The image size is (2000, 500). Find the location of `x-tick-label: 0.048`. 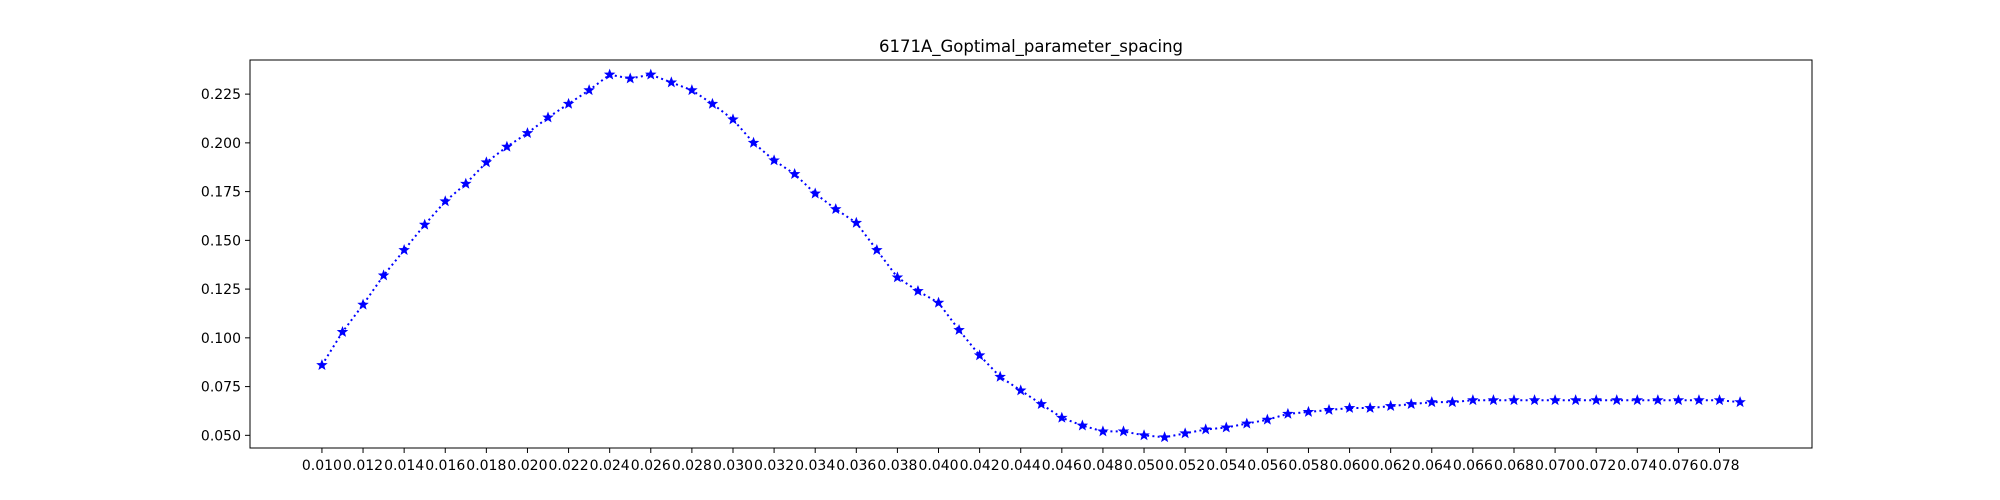

x-tick-label: 0.048 is located at coordinates (1103, 466).